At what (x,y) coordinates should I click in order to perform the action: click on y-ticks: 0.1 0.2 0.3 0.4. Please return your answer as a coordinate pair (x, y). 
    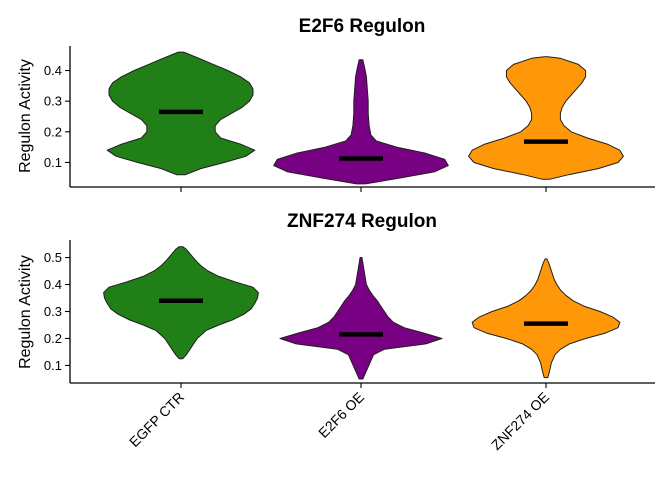
    Looking at the image, I should click on (57, 116).